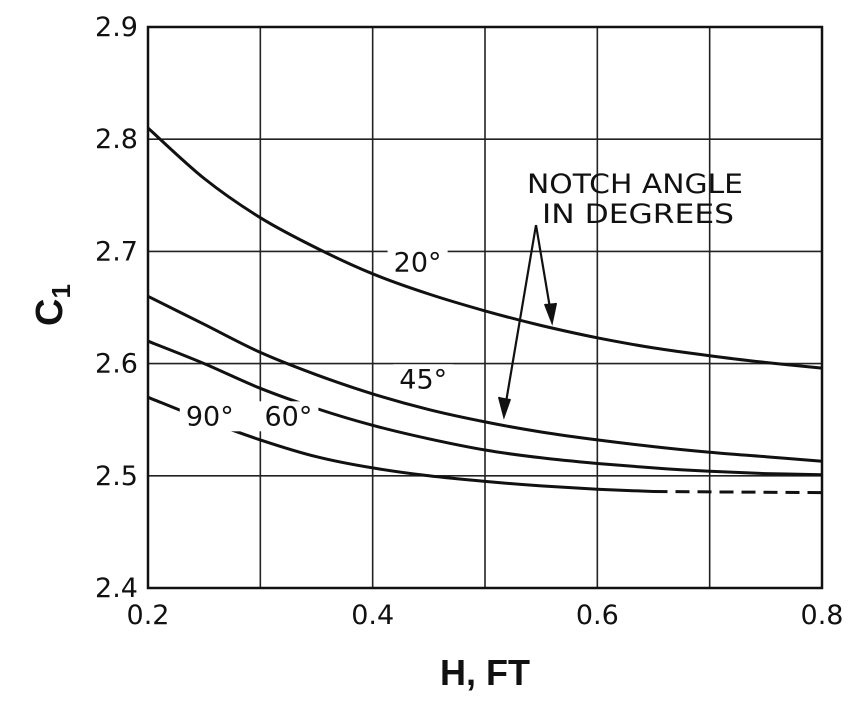 This screenshot has width=848, height=704. I want to click on x-tick-label: 0.2, so click(148, 615).